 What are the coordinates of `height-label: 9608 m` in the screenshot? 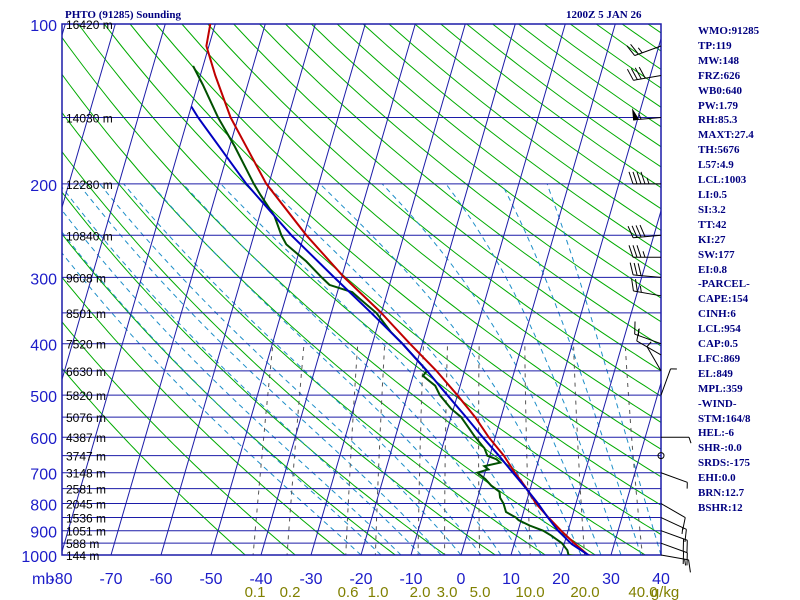 It's located at (86, 278).